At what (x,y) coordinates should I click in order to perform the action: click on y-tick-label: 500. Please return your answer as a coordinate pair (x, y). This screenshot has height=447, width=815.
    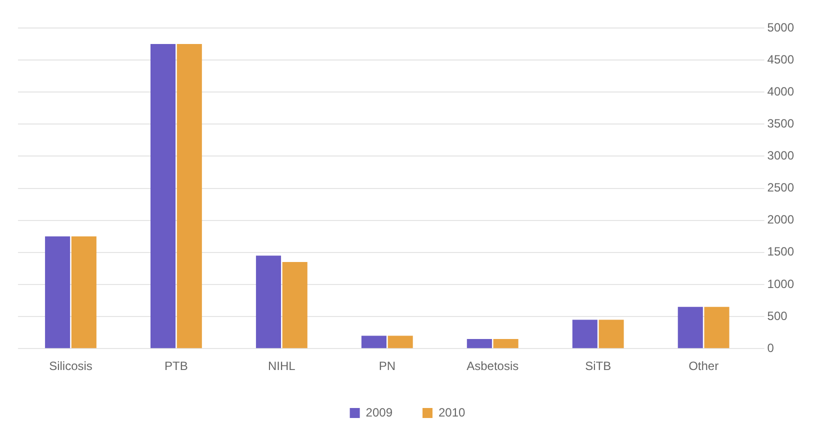
    Looking at the image, I should click on (777, 315).